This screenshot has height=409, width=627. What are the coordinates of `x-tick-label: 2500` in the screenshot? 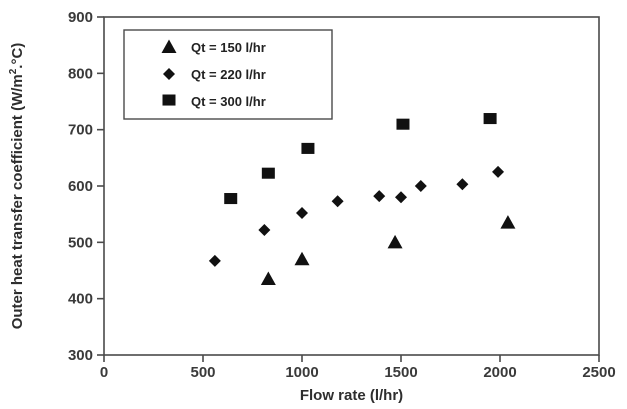 It's located at (598, 372).